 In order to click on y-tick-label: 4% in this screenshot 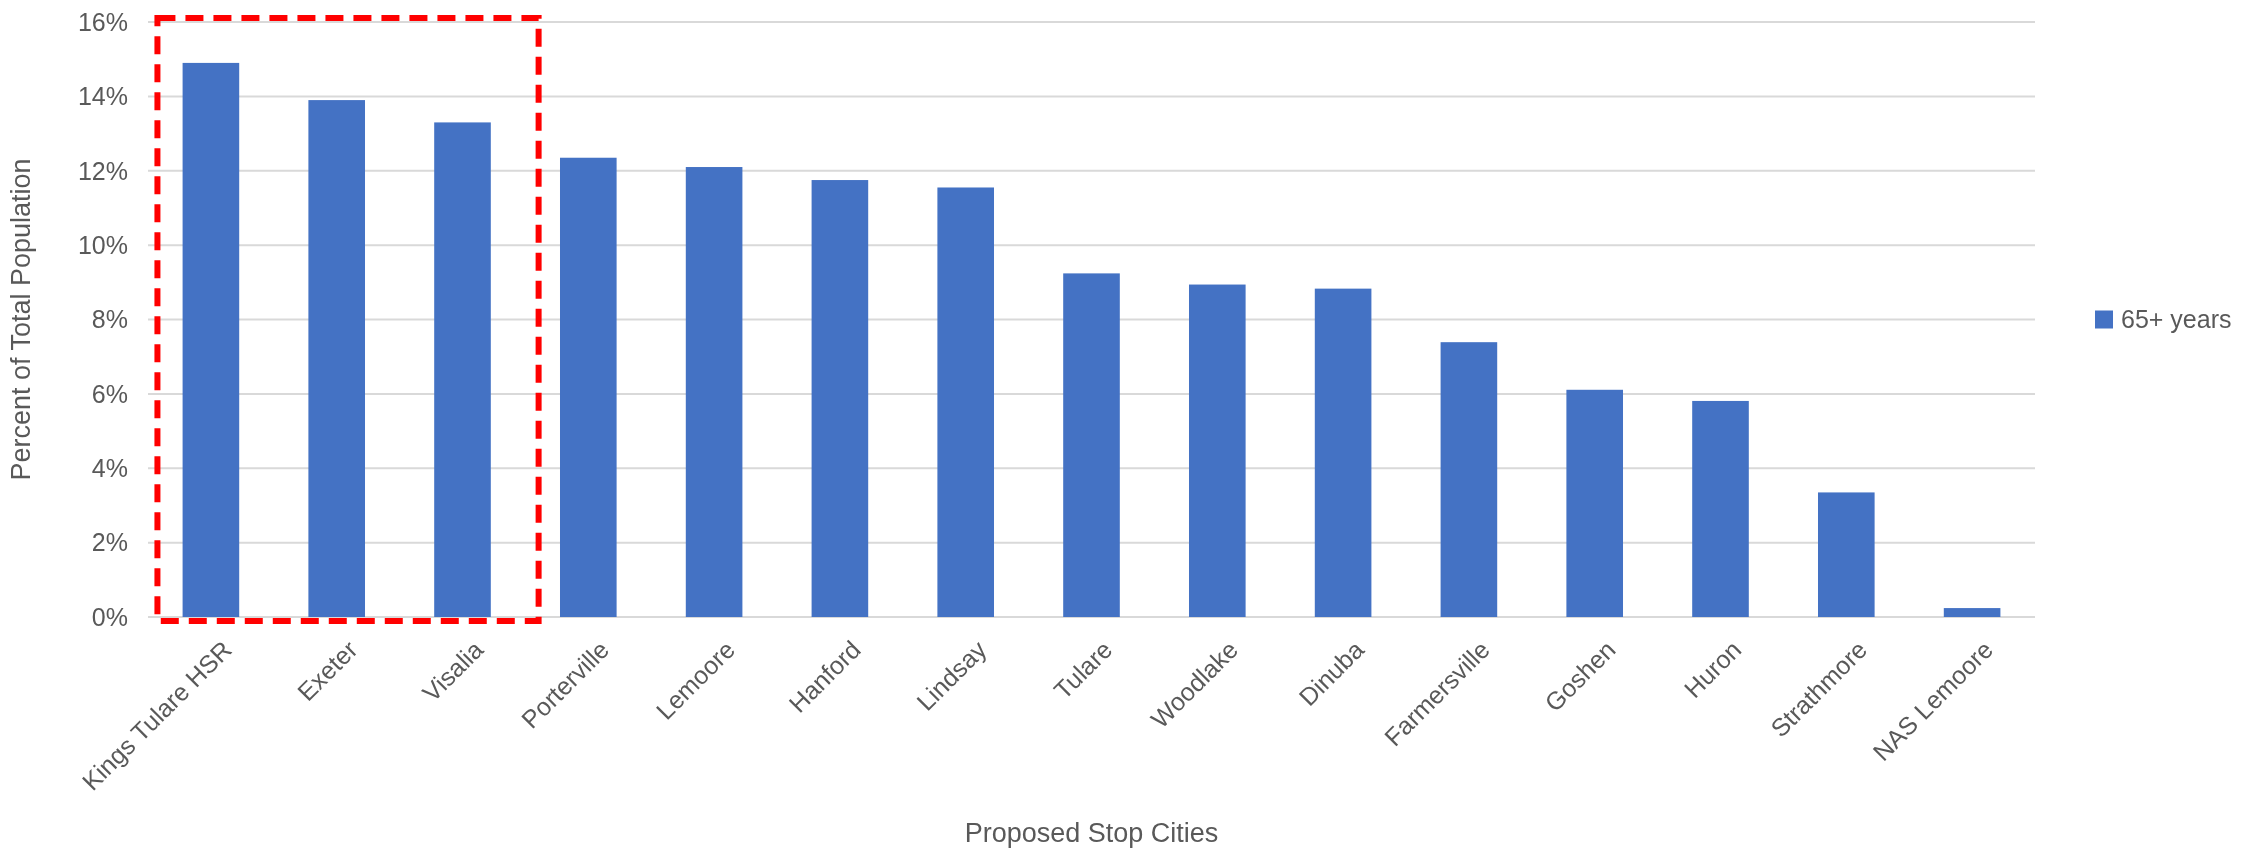, I will do `click(109, 468)`.